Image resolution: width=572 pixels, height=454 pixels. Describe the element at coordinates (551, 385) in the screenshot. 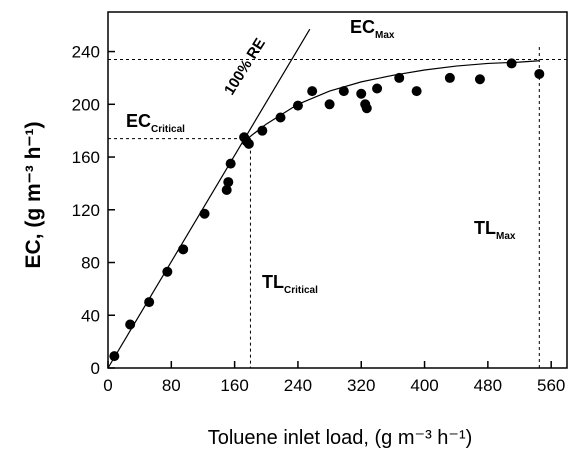

I see `x-tick-label: 560` at that location.